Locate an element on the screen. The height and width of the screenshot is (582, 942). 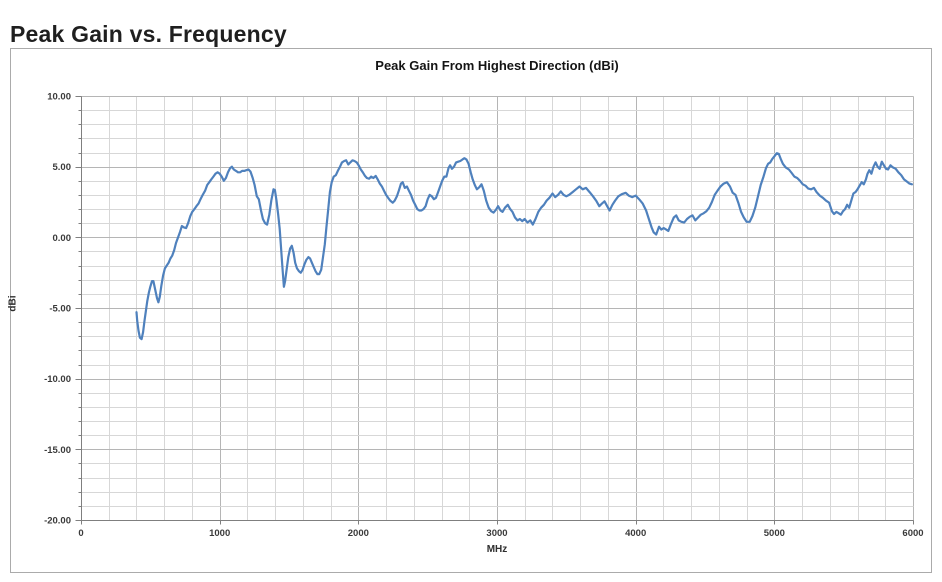
x-tick-label: 0 is located at coordinates (80, 533).